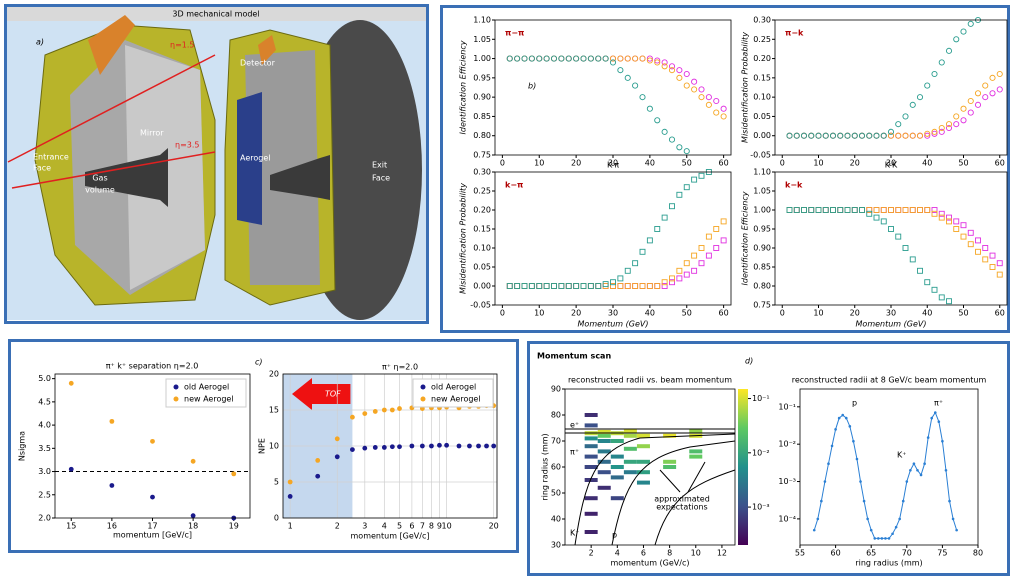  What do you see at coordinates (670, 481) in the screenshot?
I see `arrow` at bounding box center [670, 481].